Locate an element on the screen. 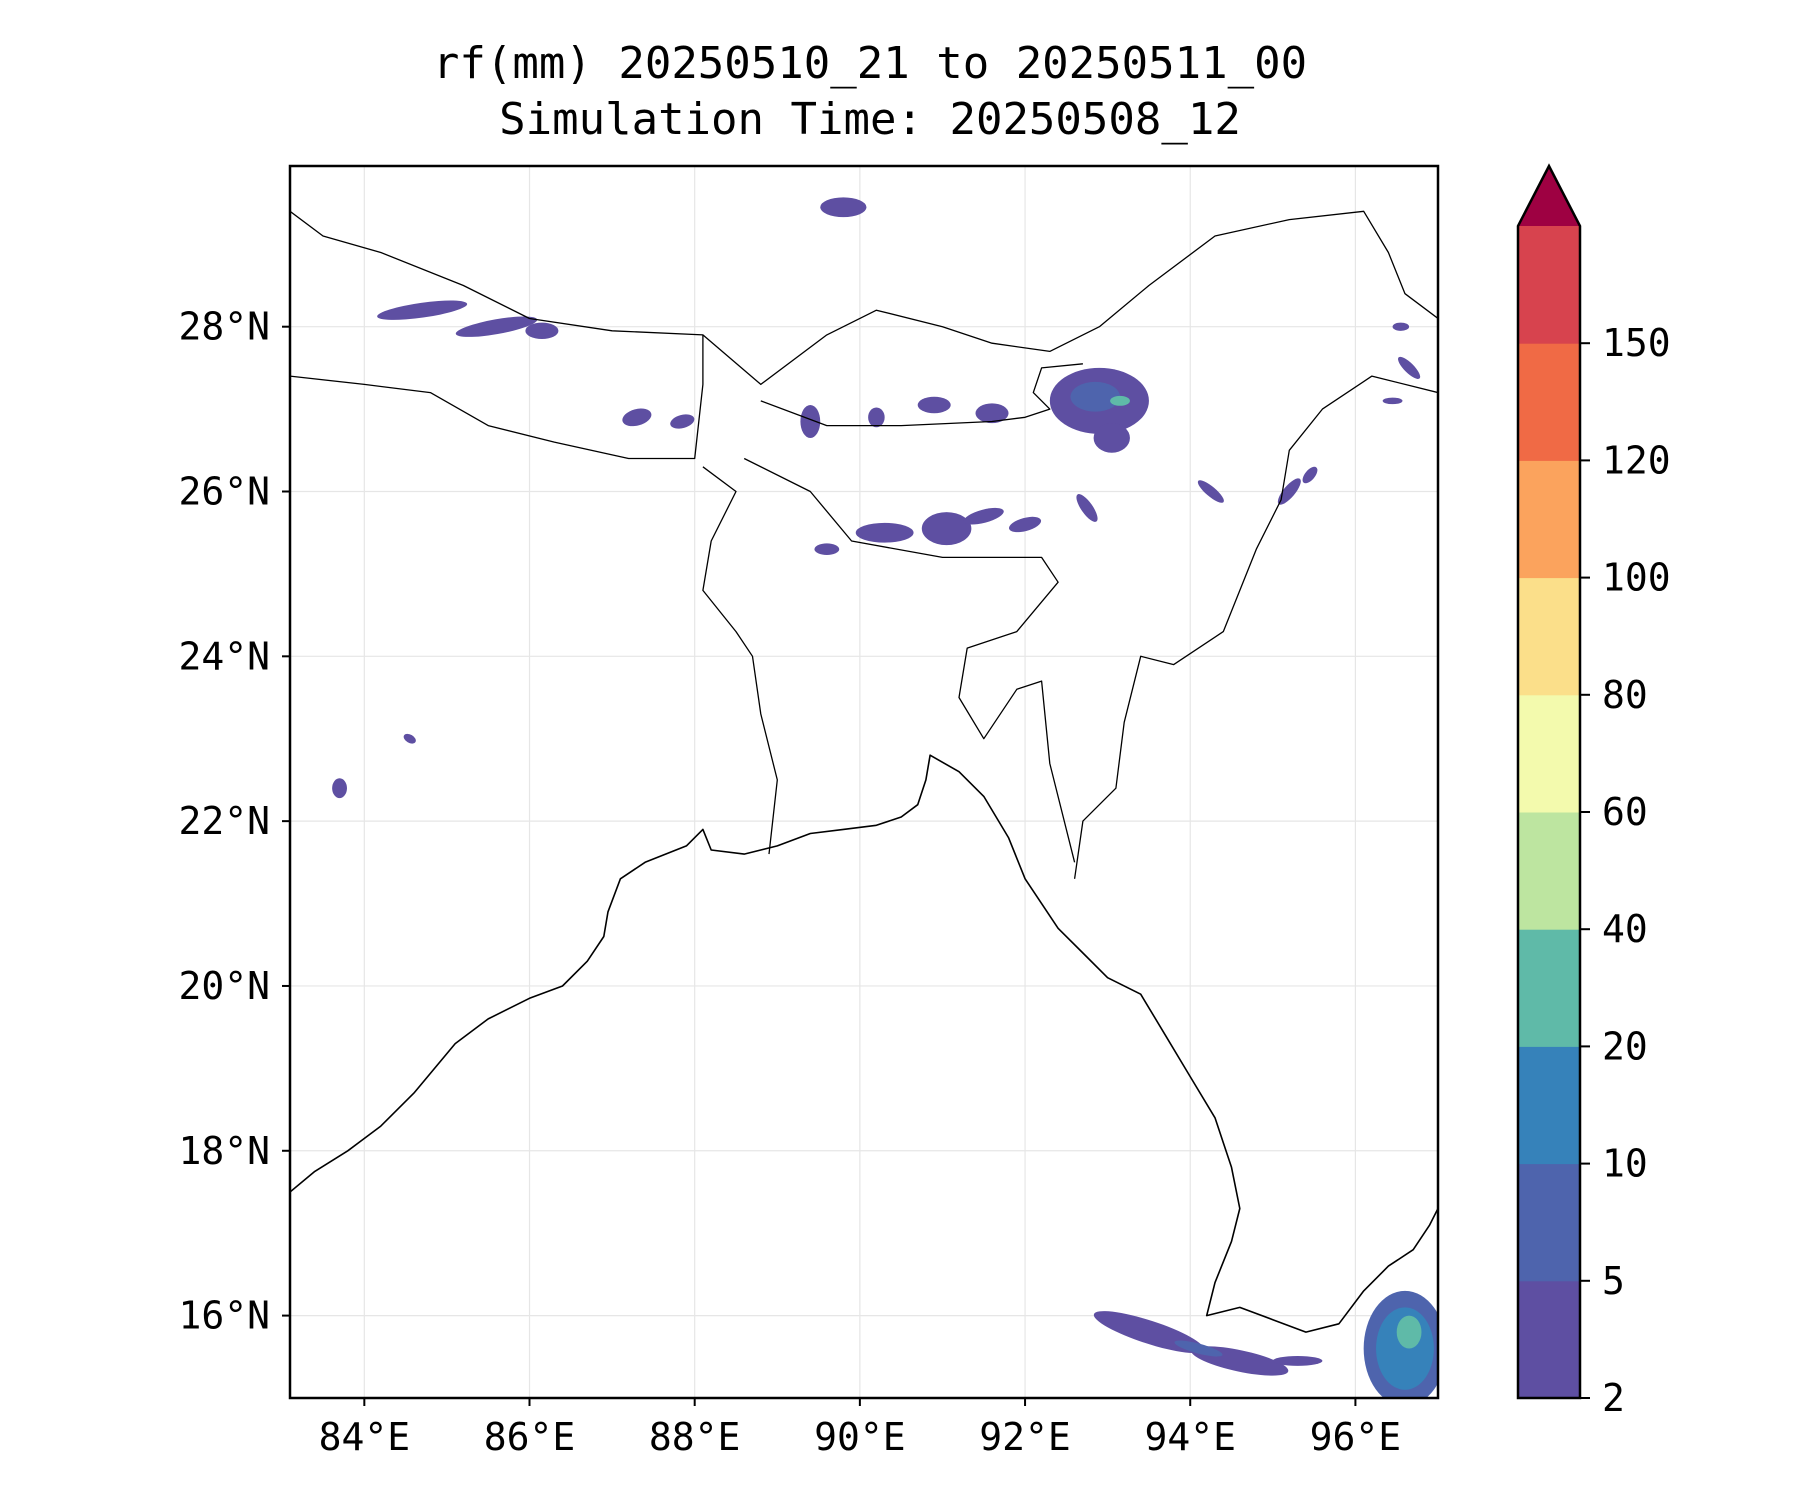 This screenshot has width=1800, height=1500. colorbar-outline is located at coordinates (1549, 781).